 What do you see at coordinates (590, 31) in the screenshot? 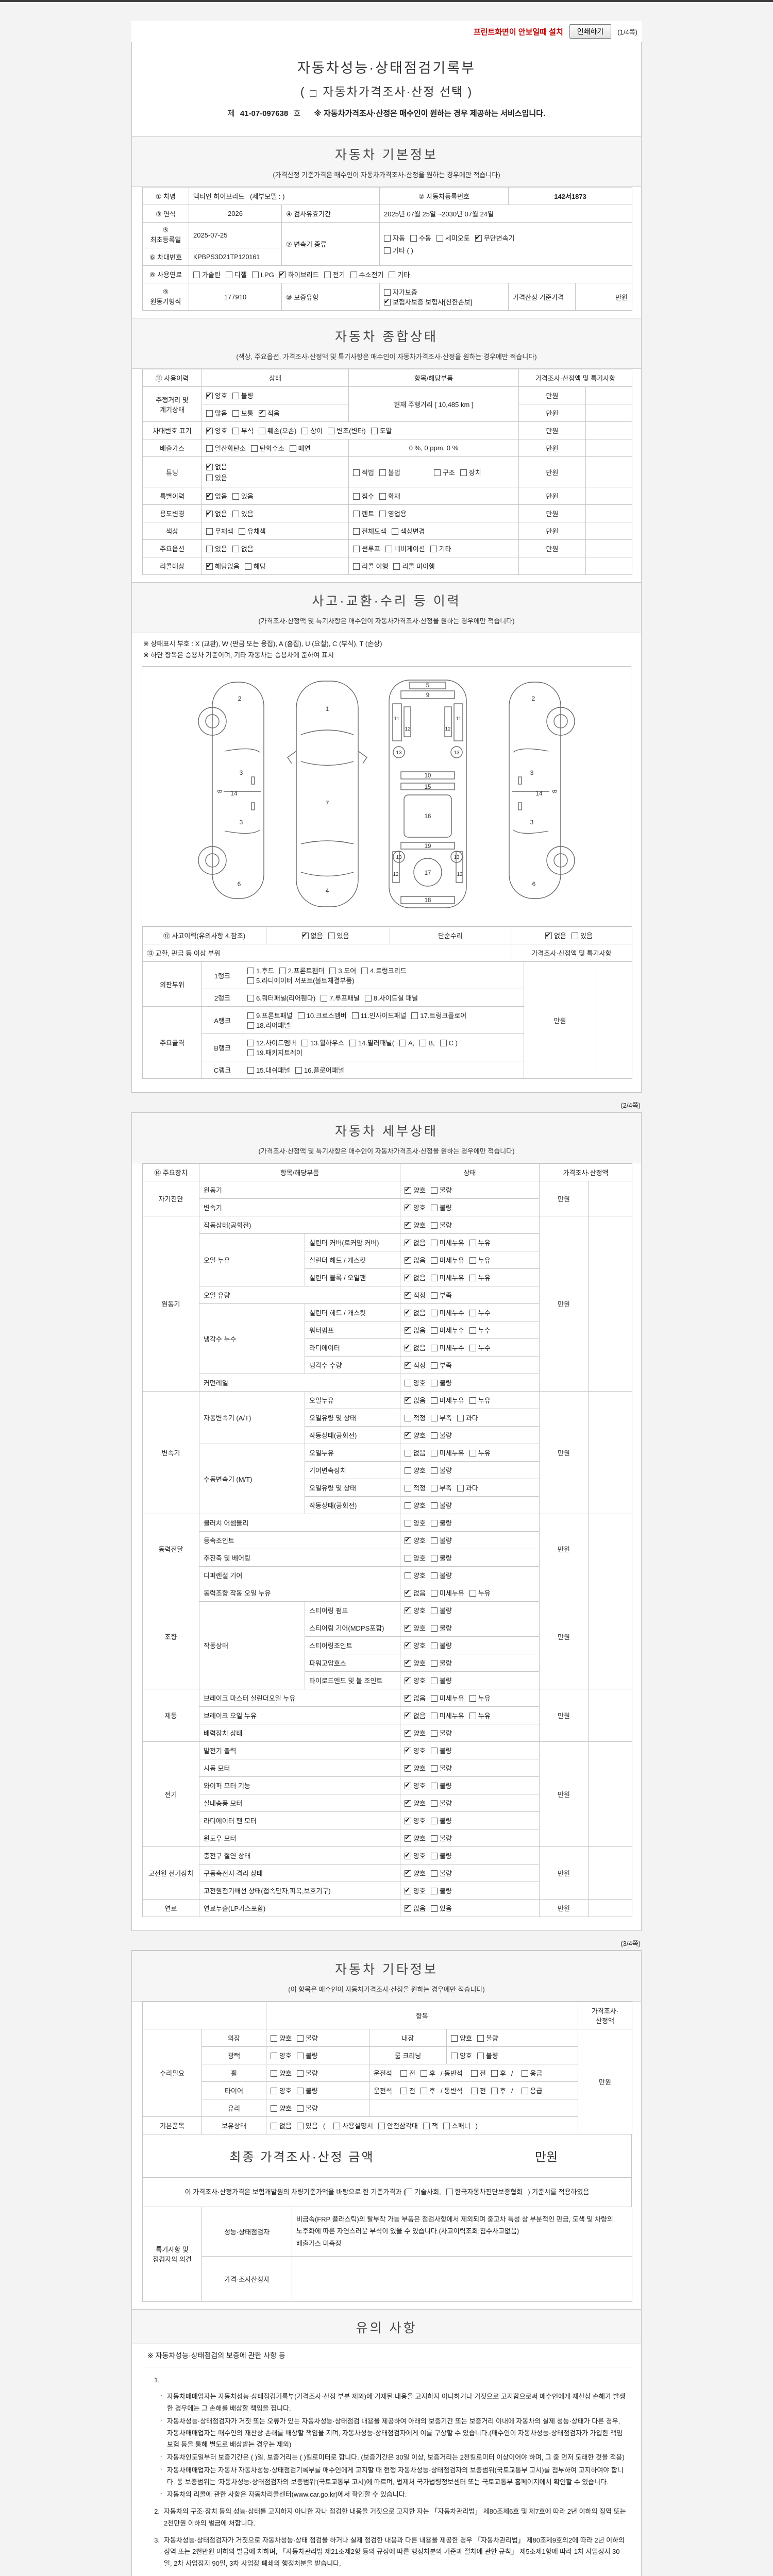
I see `print-button: 인쇄하기` at bounding box center [590, 31].